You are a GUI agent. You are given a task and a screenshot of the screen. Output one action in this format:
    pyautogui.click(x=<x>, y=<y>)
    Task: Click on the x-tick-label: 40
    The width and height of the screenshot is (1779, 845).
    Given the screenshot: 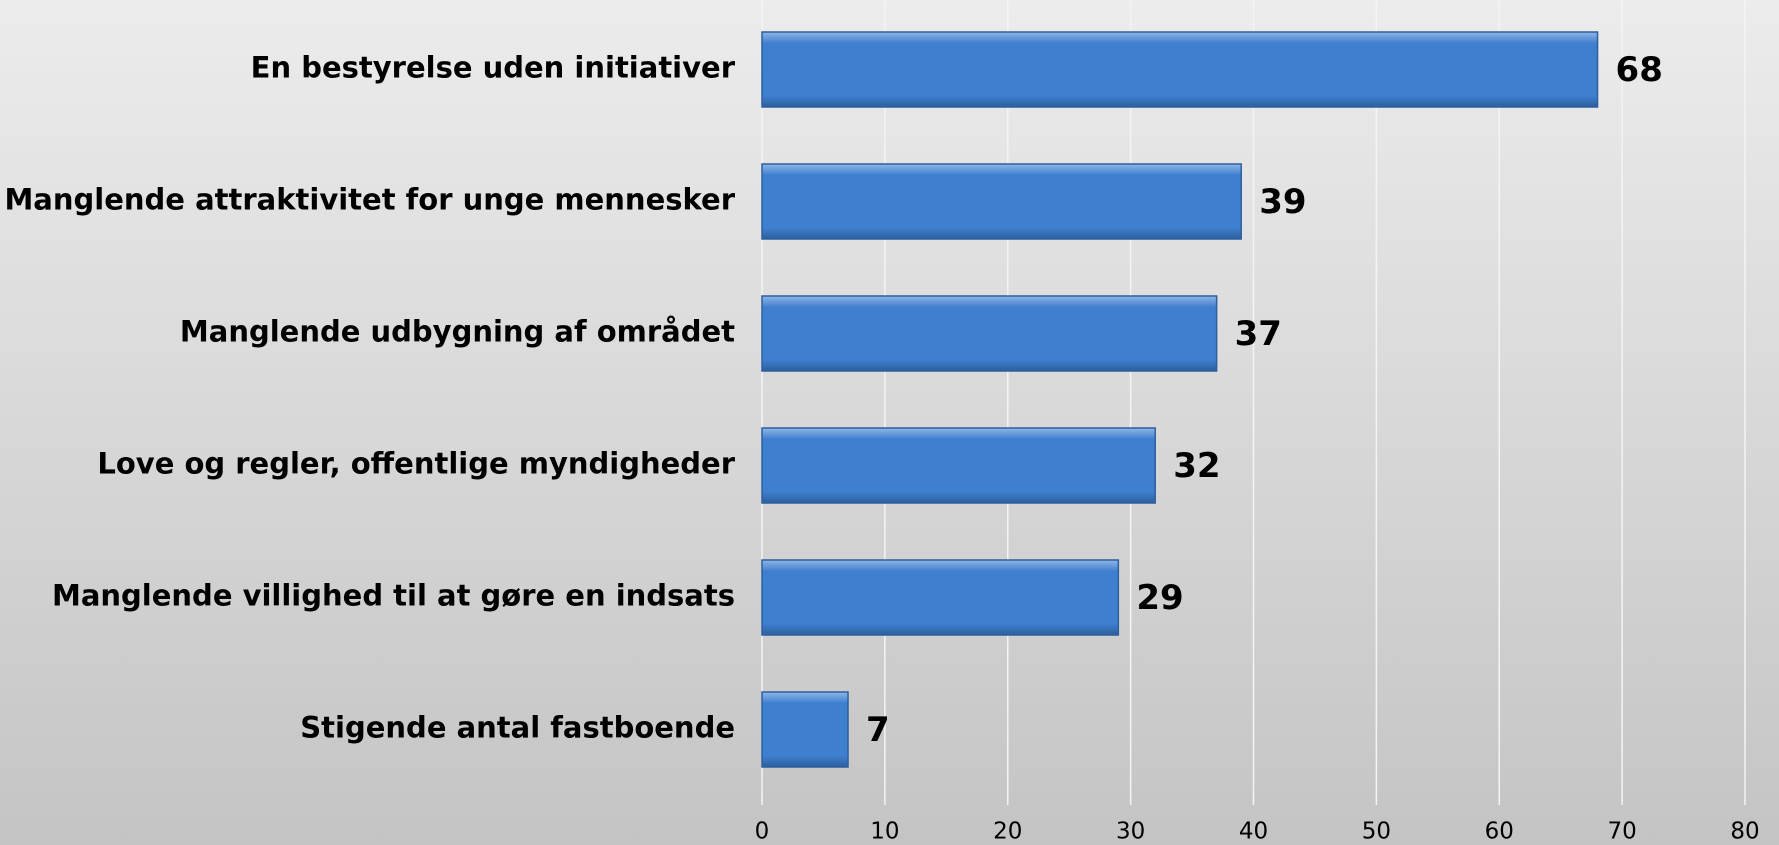 What is the action you would take?
    pyautogui.click(x=1253, y=832)
    